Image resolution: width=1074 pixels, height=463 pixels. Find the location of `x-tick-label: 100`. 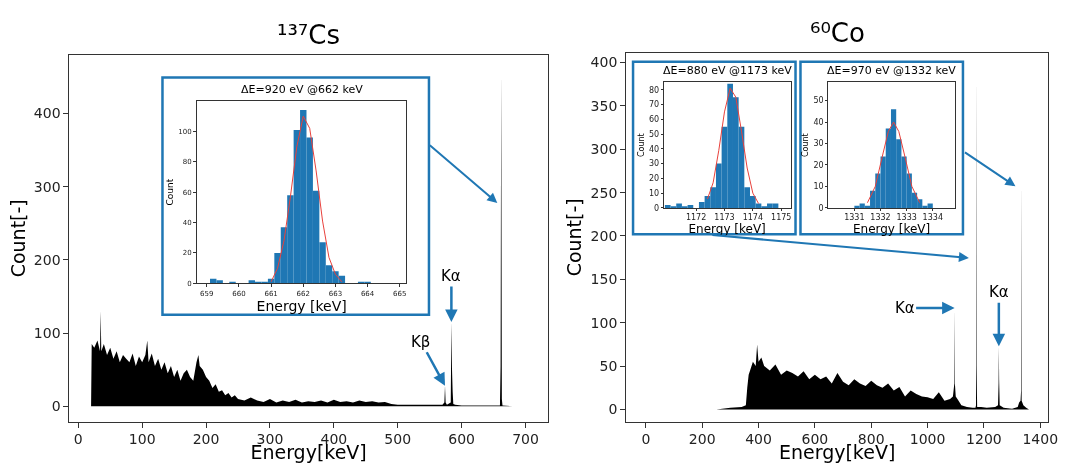

x-tick-label: 100 is located at coordinates (142, 439).